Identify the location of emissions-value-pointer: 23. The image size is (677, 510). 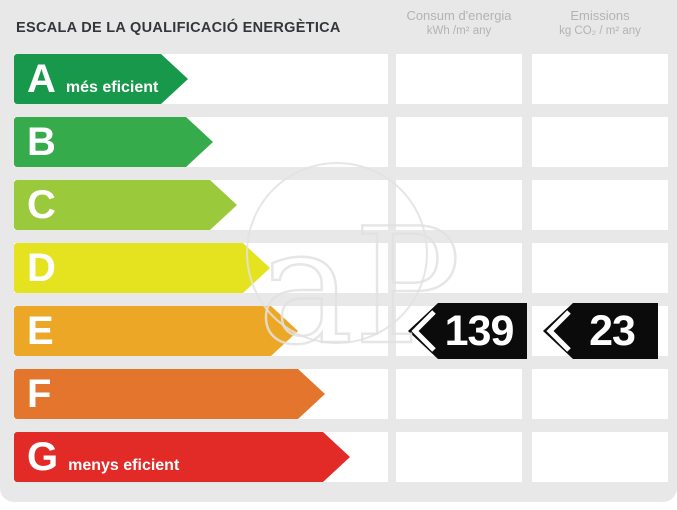
(599, 331).